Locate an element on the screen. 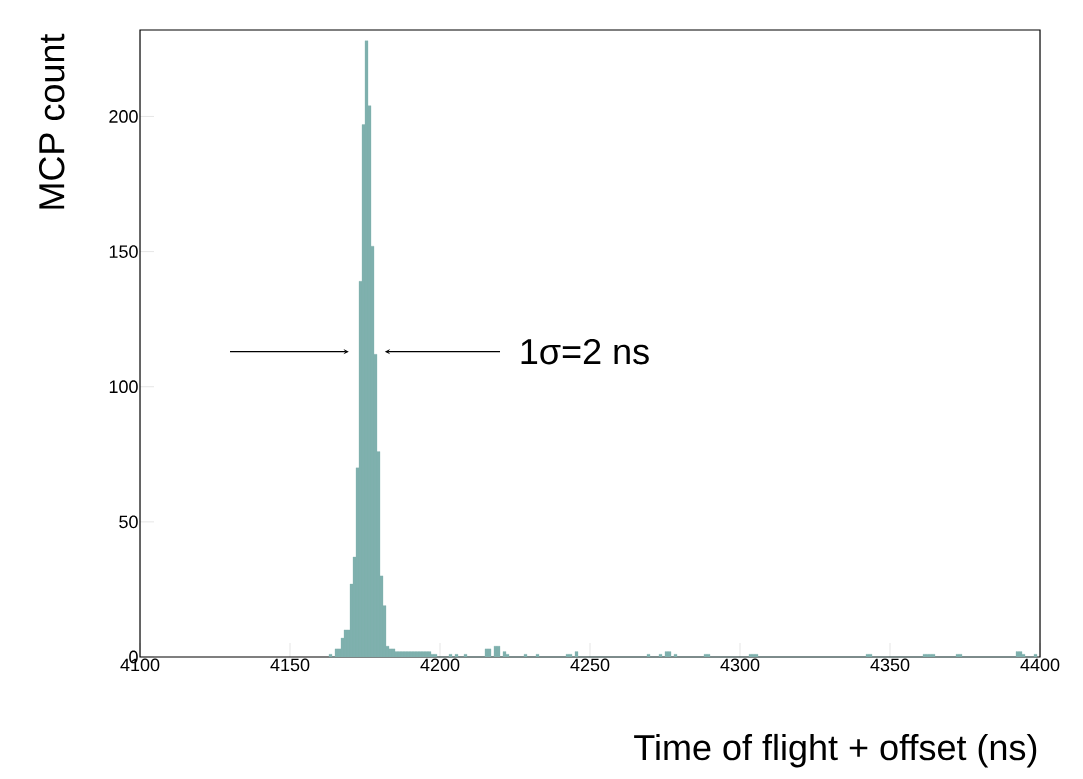  y-tick-label: 100 is located at coordinates (123, 387).